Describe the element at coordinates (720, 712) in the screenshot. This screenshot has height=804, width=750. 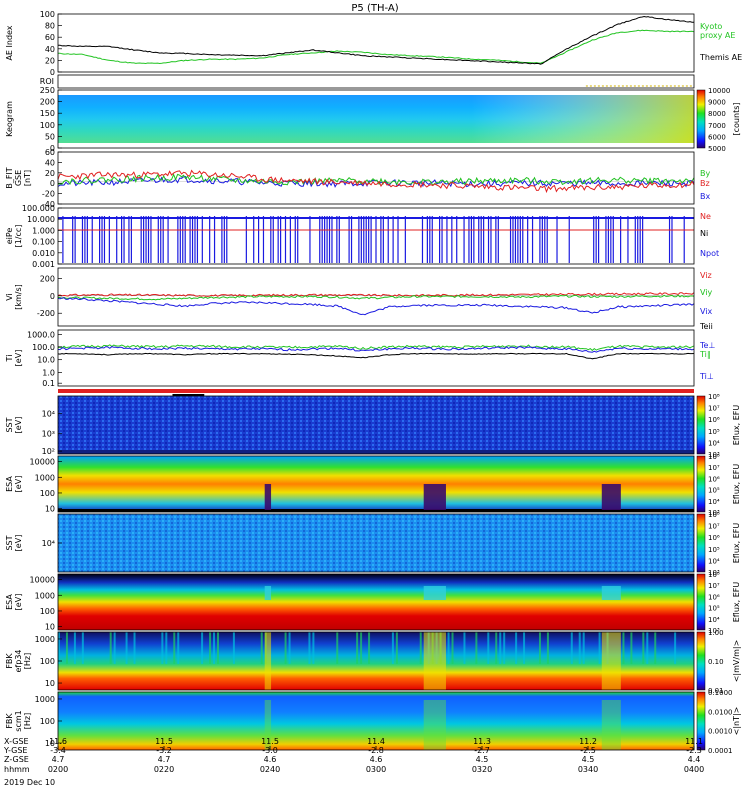
I see `fbk-b-panel-cbar-tick: 0.0100` at that location.